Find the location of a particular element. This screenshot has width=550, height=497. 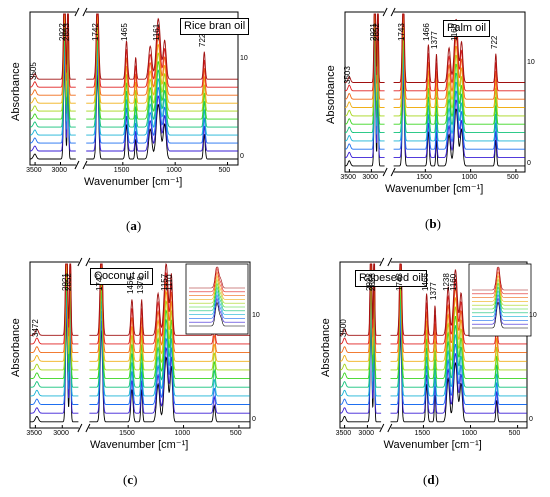

panel-sublabel: (c) is located at coordinates (130, 479).